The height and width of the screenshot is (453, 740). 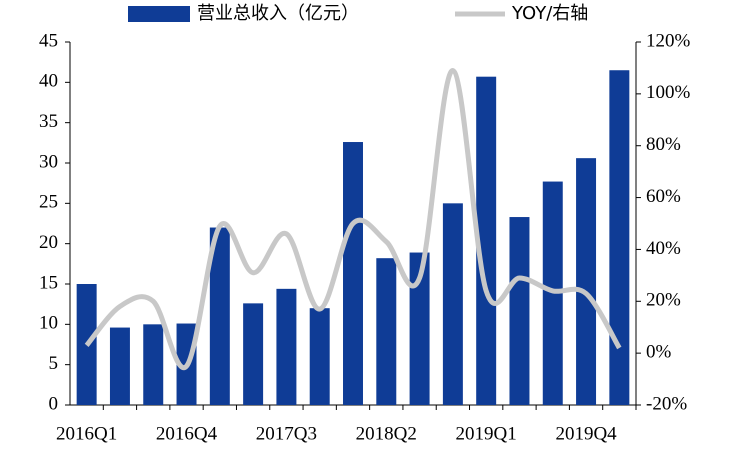 What do you see at coordinates (187, 433) in the screenshot?
I see `x-tick-label: 2016Q4` at bounding box center [187, 433].